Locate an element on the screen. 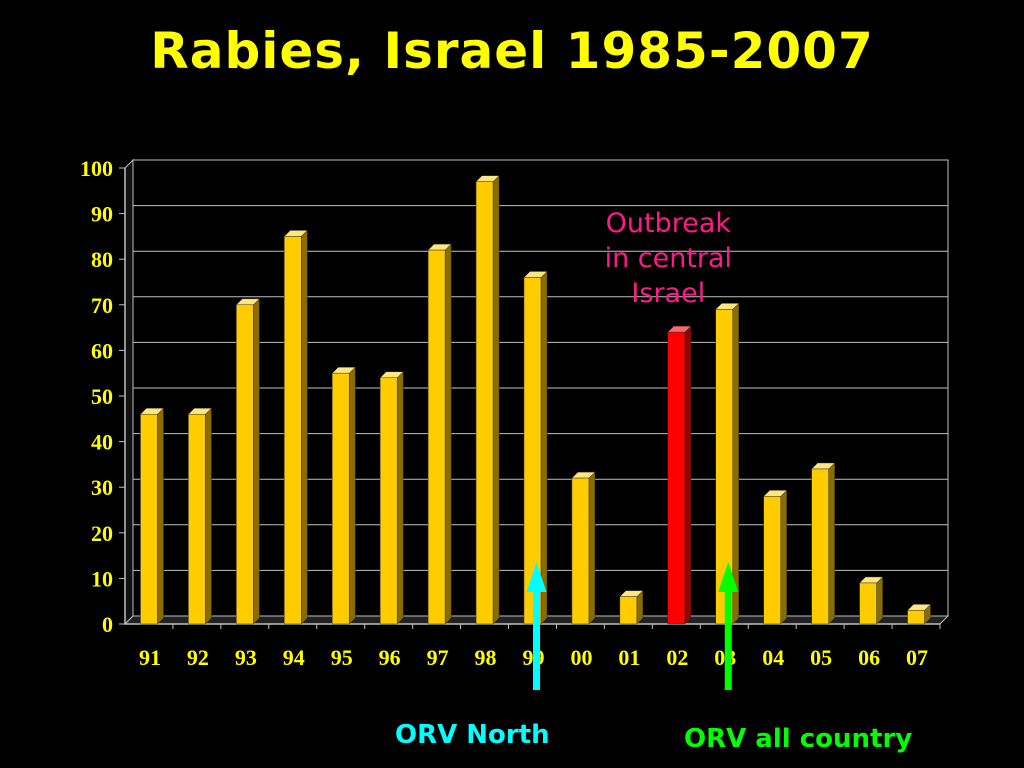  x-tick-label: 94 is located at coordinates (294, 657).